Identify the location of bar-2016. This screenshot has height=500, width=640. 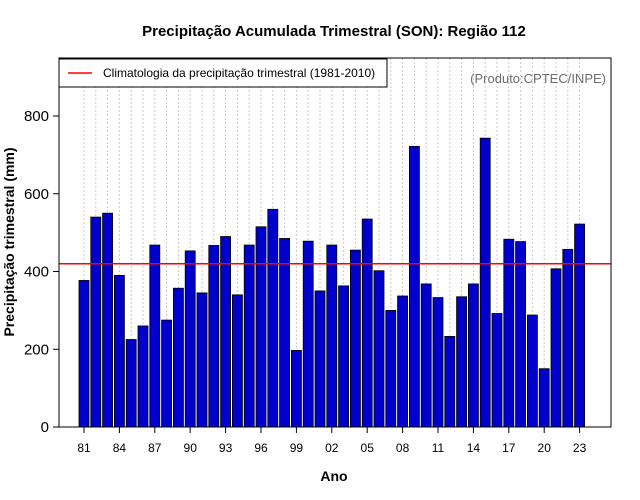
(497, 370).